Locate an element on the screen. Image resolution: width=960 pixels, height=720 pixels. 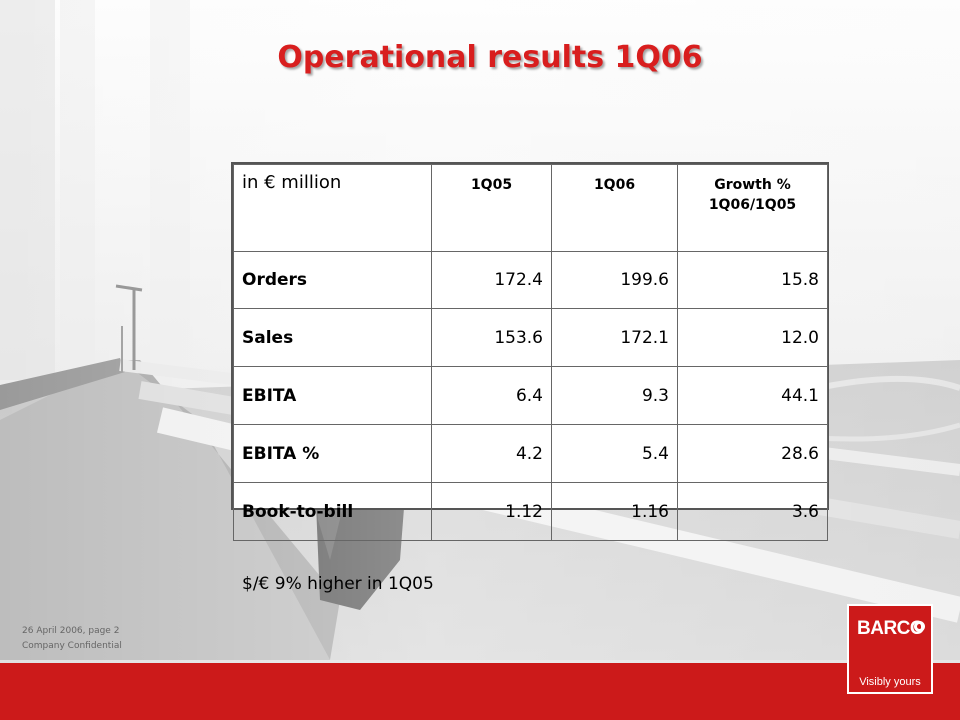
slide-title: Operational results 1Q06 is located at coordinates (490, 57).